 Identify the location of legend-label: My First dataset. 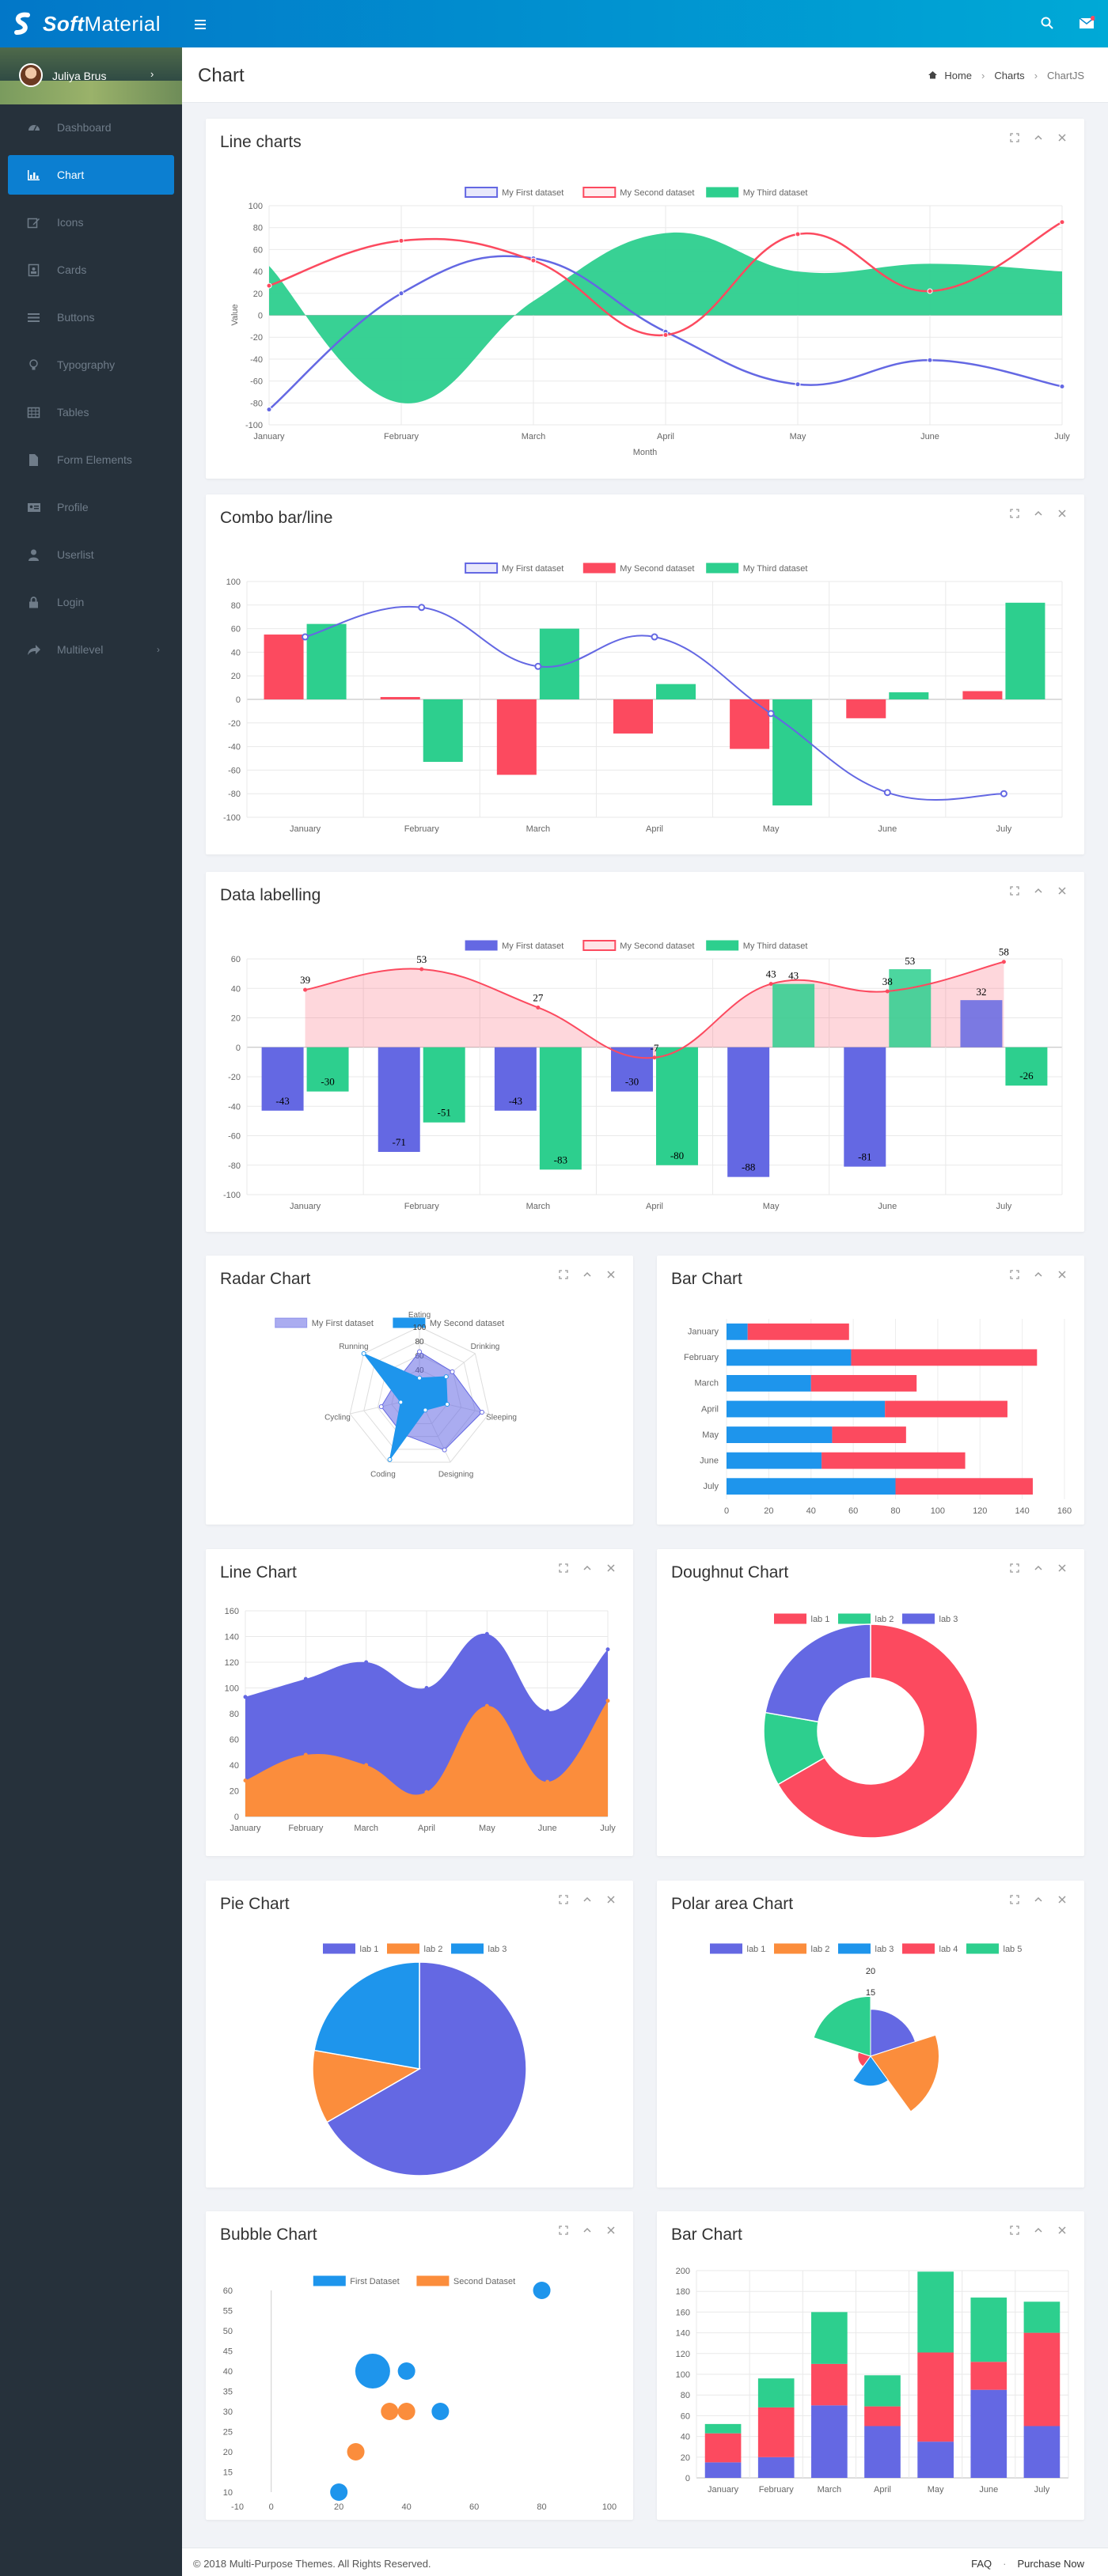
(532, 193).